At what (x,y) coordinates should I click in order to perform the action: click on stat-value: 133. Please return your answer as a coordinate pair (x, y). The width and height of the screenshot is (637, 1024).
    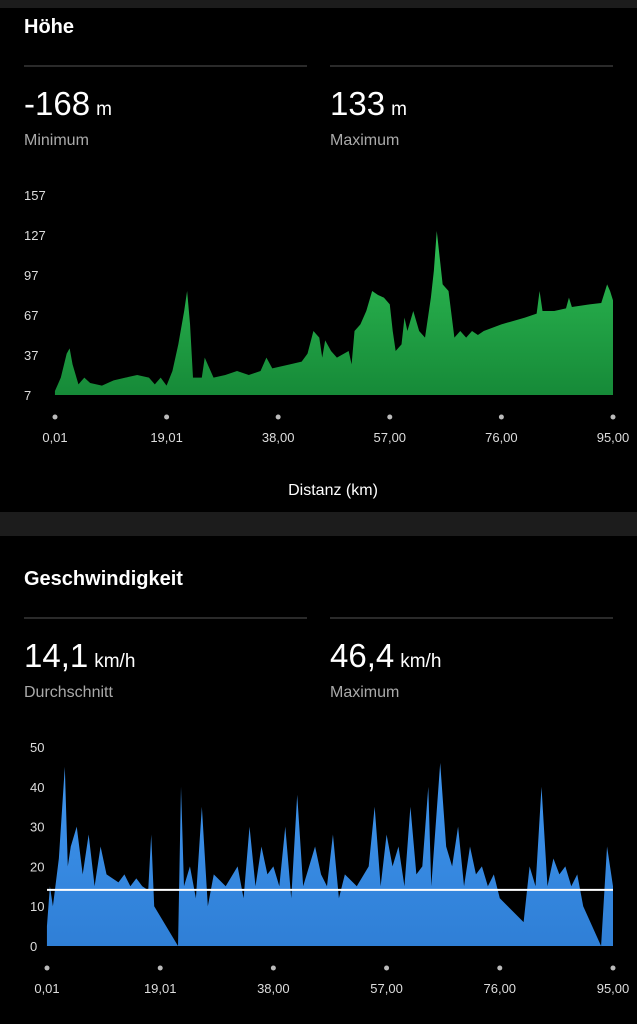
    Looking at the image, I should click on (357, 103).